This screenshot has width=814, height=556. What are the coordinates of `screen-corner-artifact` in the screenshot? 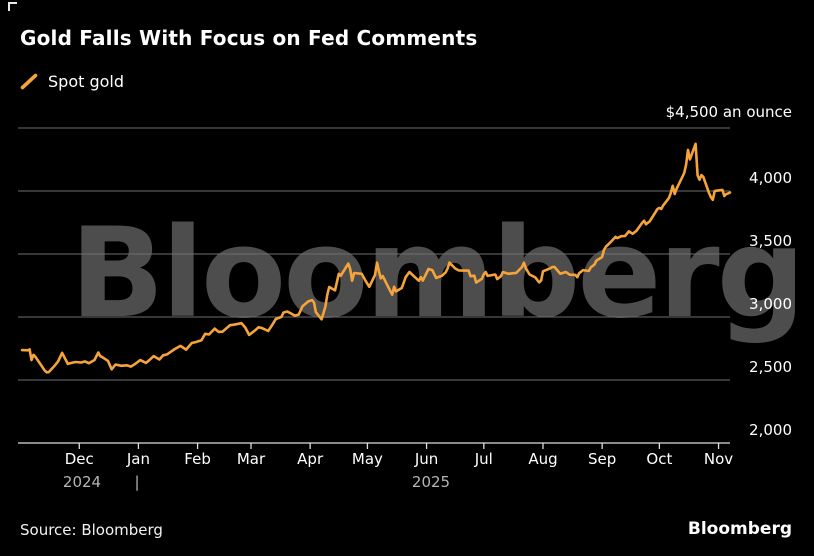 It's located at (12, 6).